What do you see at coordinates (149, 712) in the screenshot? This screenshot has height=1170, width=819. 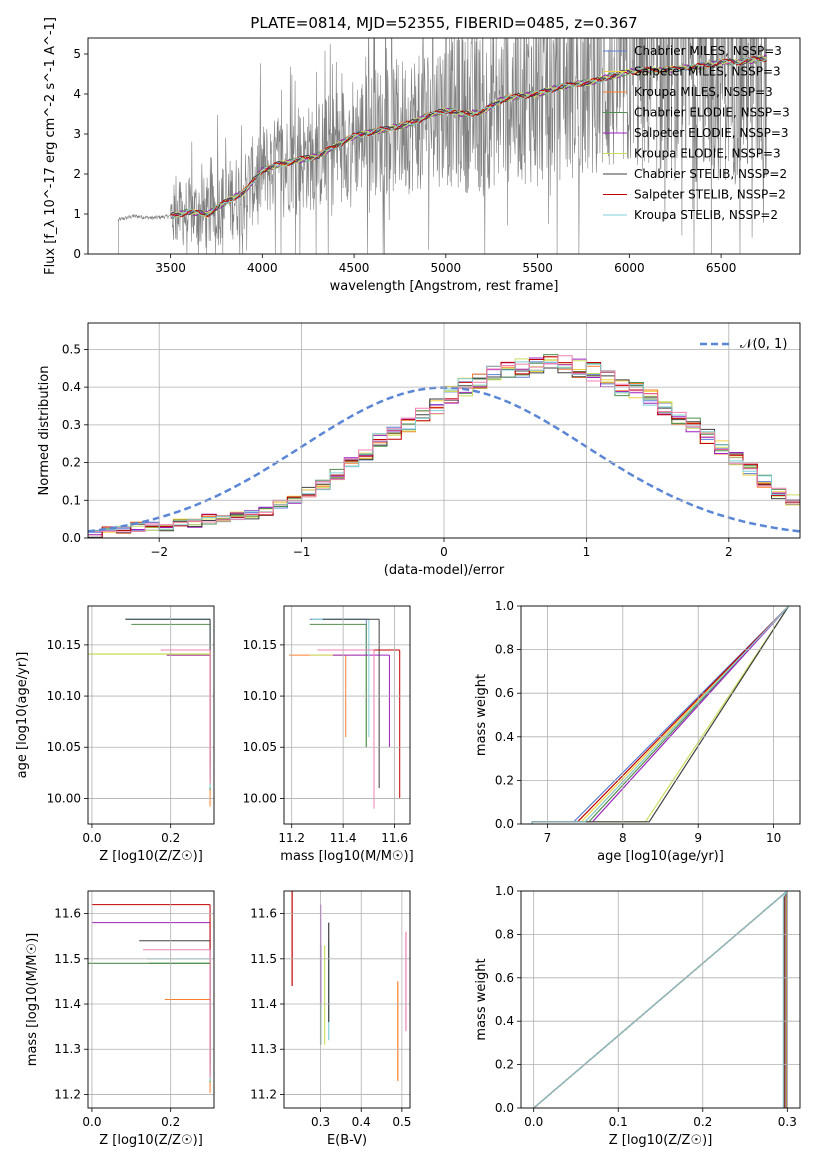 I see `agez-plot-area` at bounding box center [149, 712].